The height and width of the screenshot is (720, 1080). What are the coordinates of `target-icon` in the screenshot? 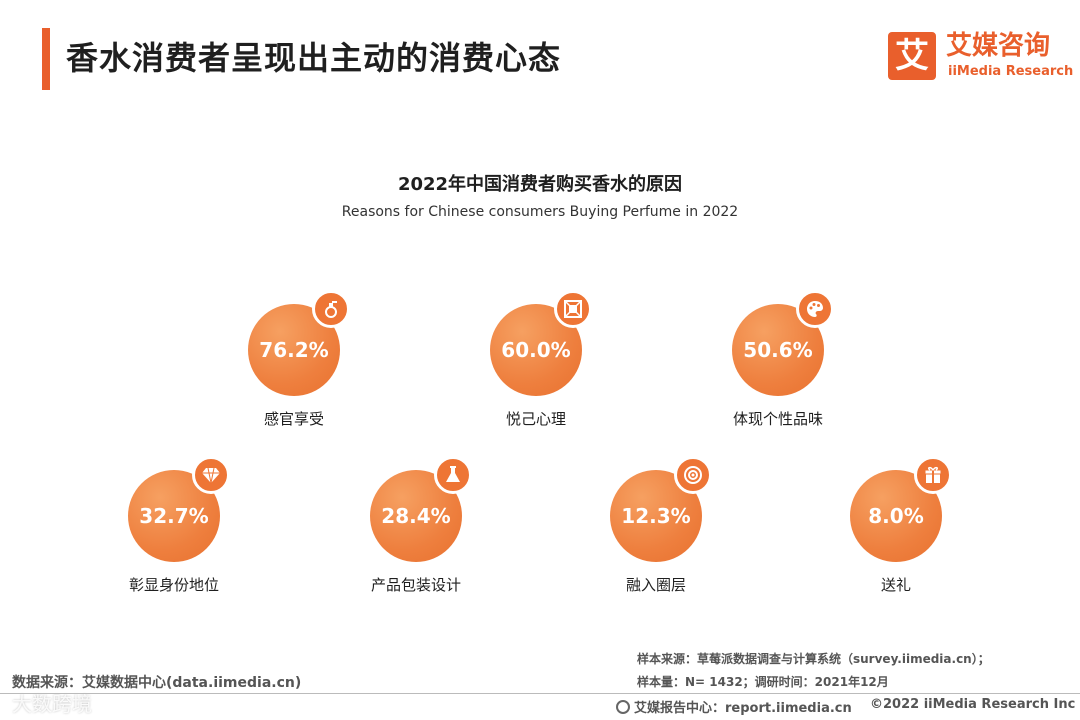 It's located at (693, 475).